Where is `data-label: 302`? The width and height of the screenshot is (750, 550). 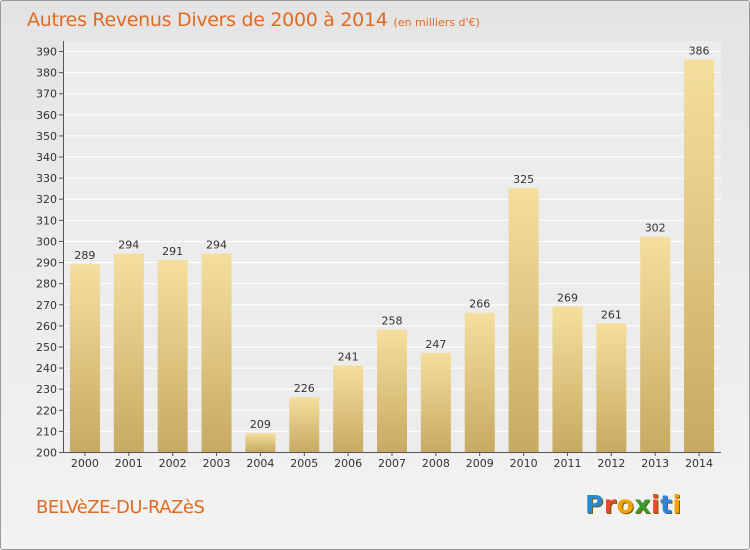
data-label: 302 is located at coordinates (655, 228).